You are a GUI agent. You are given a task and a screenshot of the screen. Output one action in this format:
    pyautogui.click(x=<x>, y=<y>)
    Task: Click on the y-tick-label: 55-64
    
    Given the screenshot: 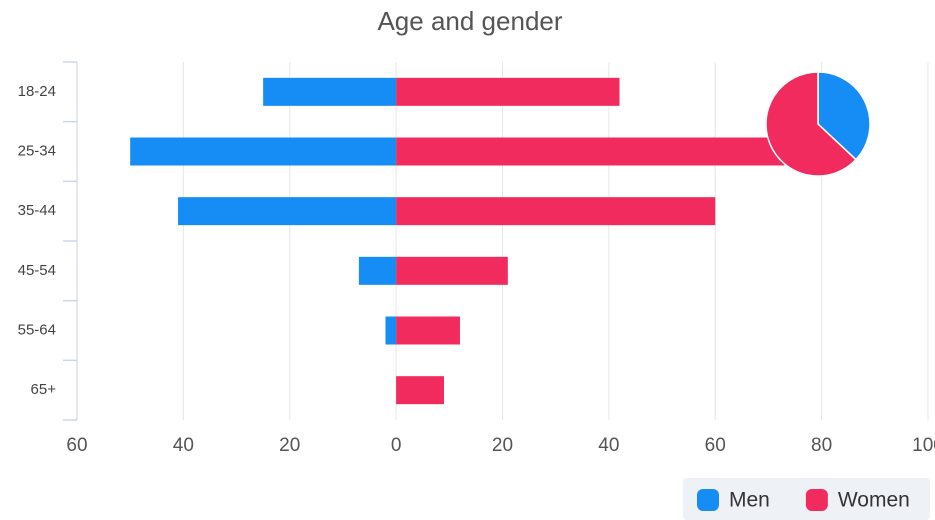 What is the action you would take?
    pyautogui.click(x=37, y=329)
    